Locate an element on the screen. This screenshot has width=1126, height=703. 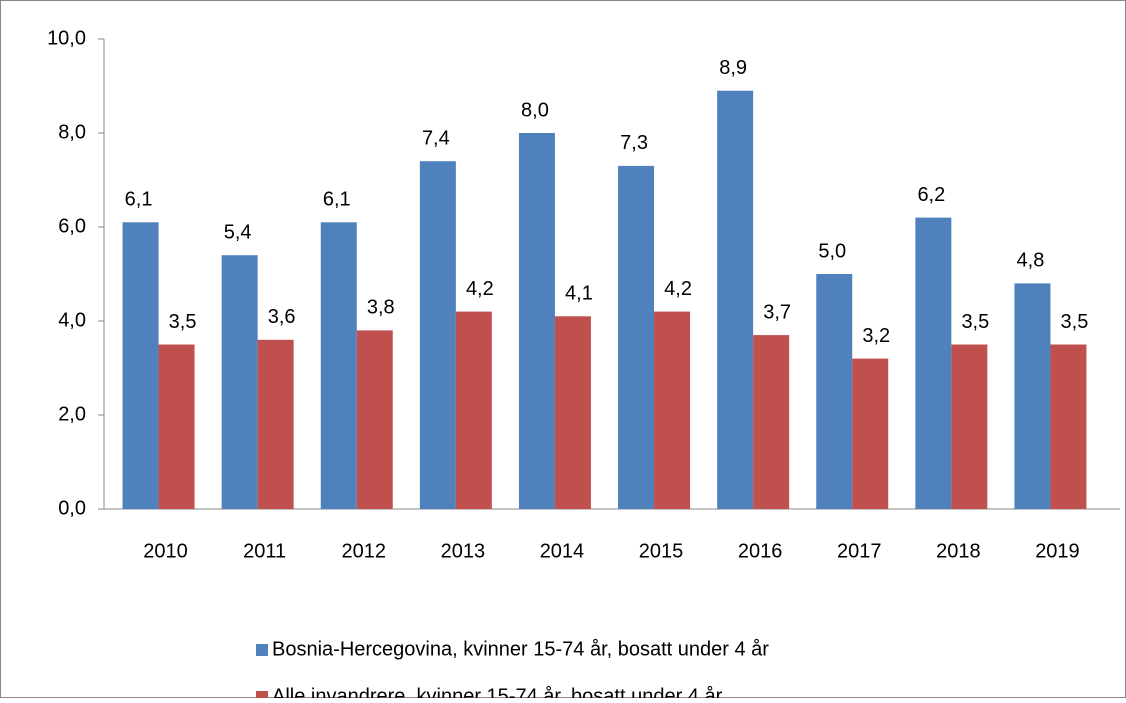
x-tick-label: 2014 is located at coordinates (562, 551).